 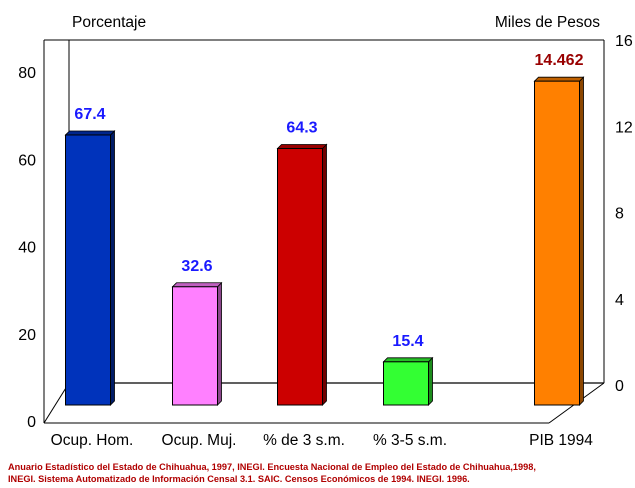 I want to click on bar-data-label: 15.4, so click(x=407, y=341).